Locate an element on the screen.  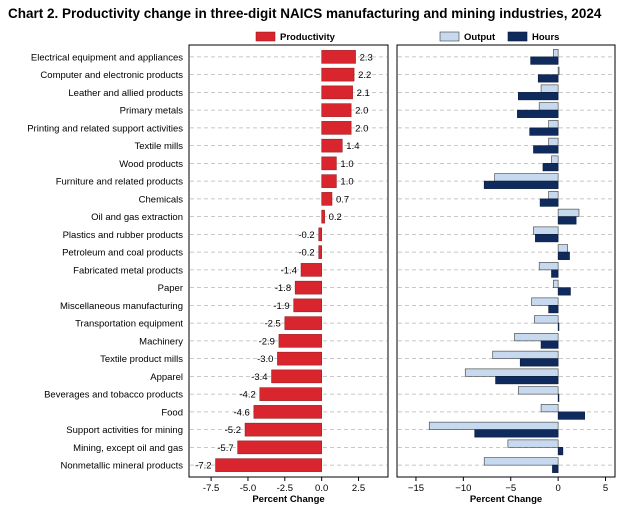
legend-swatch-hours is located at coordinates (517, 36).